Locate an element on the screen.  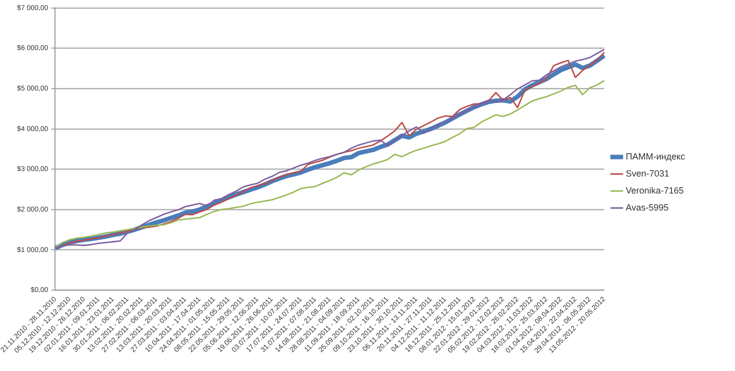
legend-label: ПАММ-индекс is located at coordinates (656, 156).